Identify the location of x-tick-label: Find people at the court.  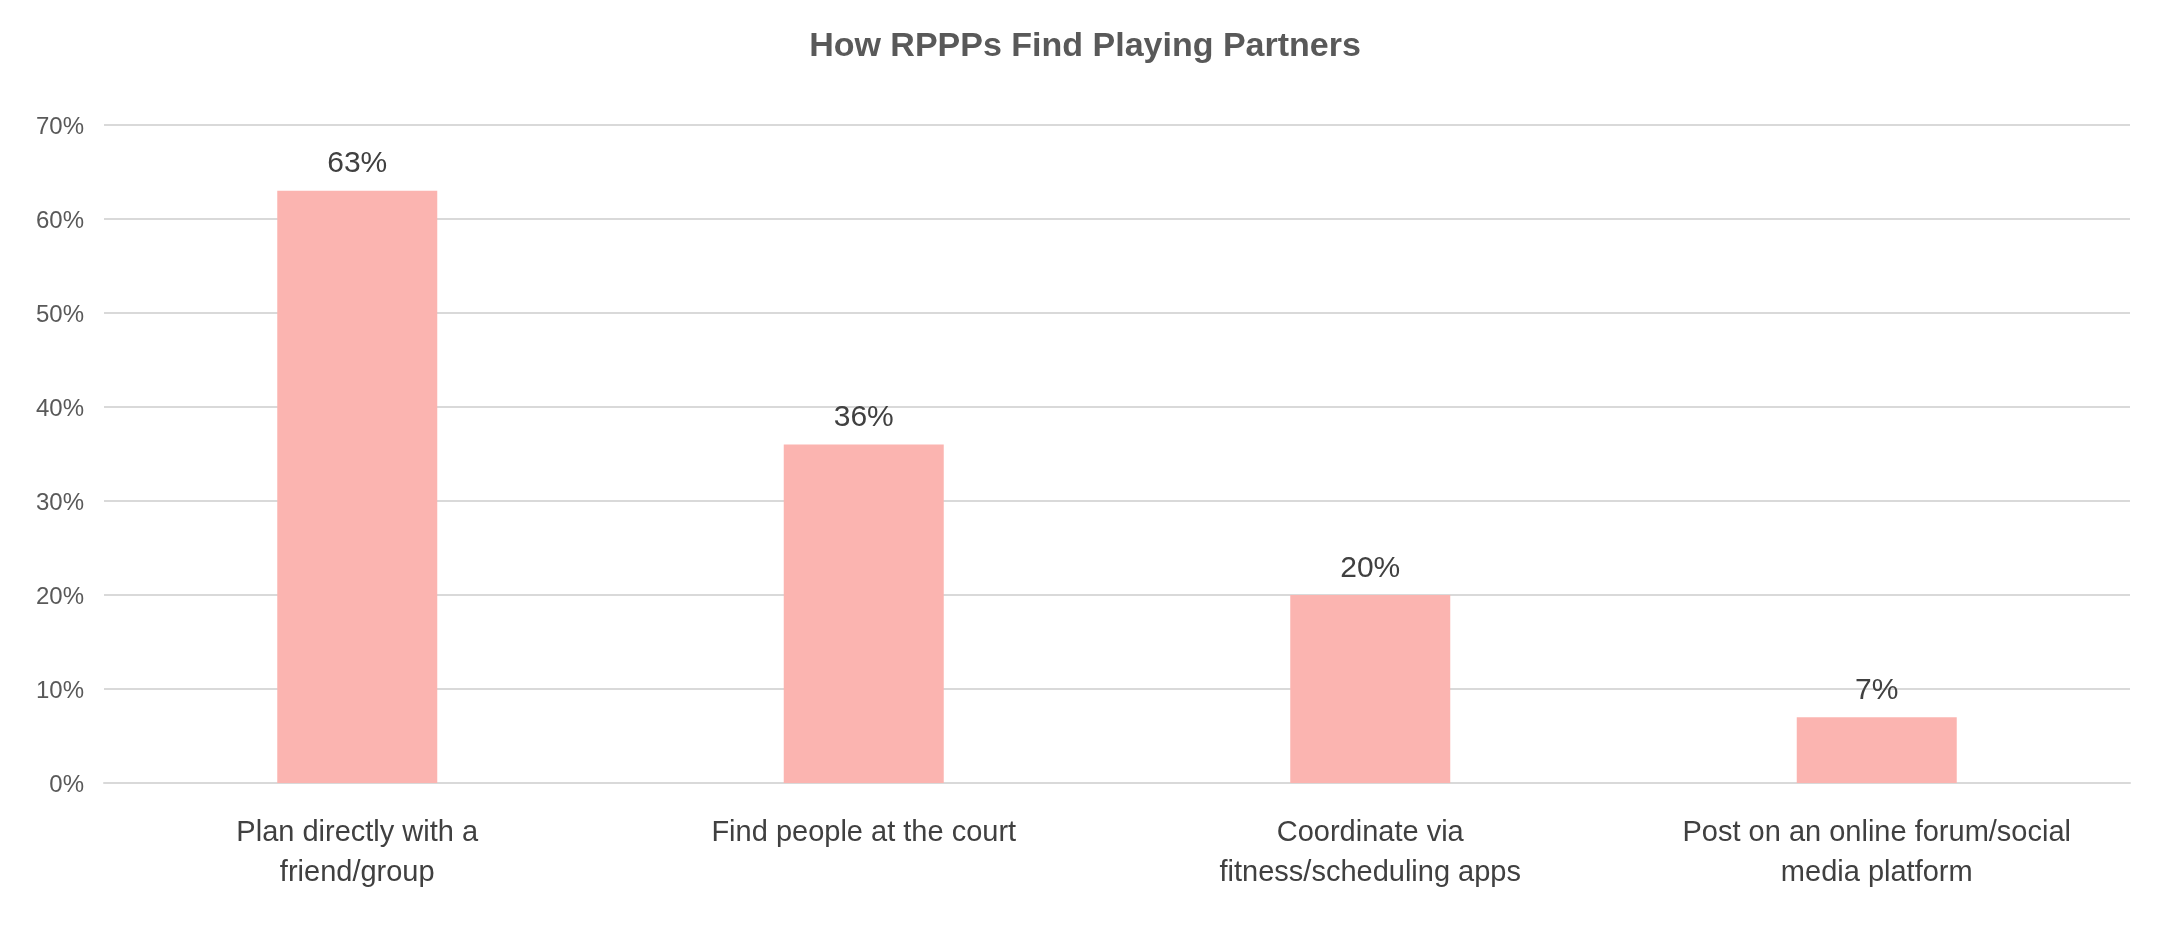
(864, 831).